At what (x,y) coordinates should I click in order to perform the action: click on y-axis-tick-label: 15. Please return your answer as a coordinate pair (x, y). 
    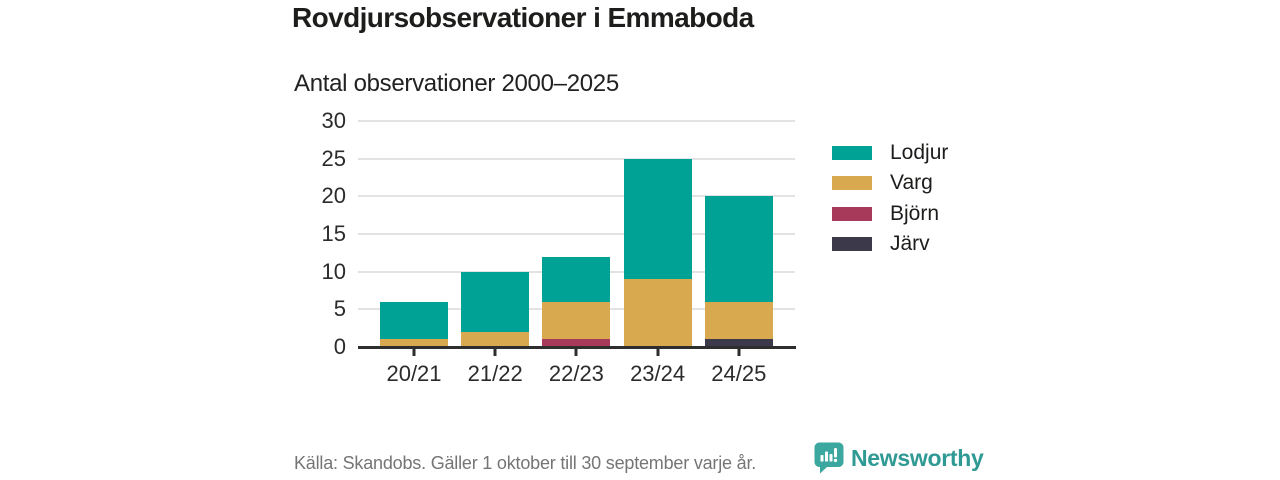
    Looking at the image, I should click on (333, 233).